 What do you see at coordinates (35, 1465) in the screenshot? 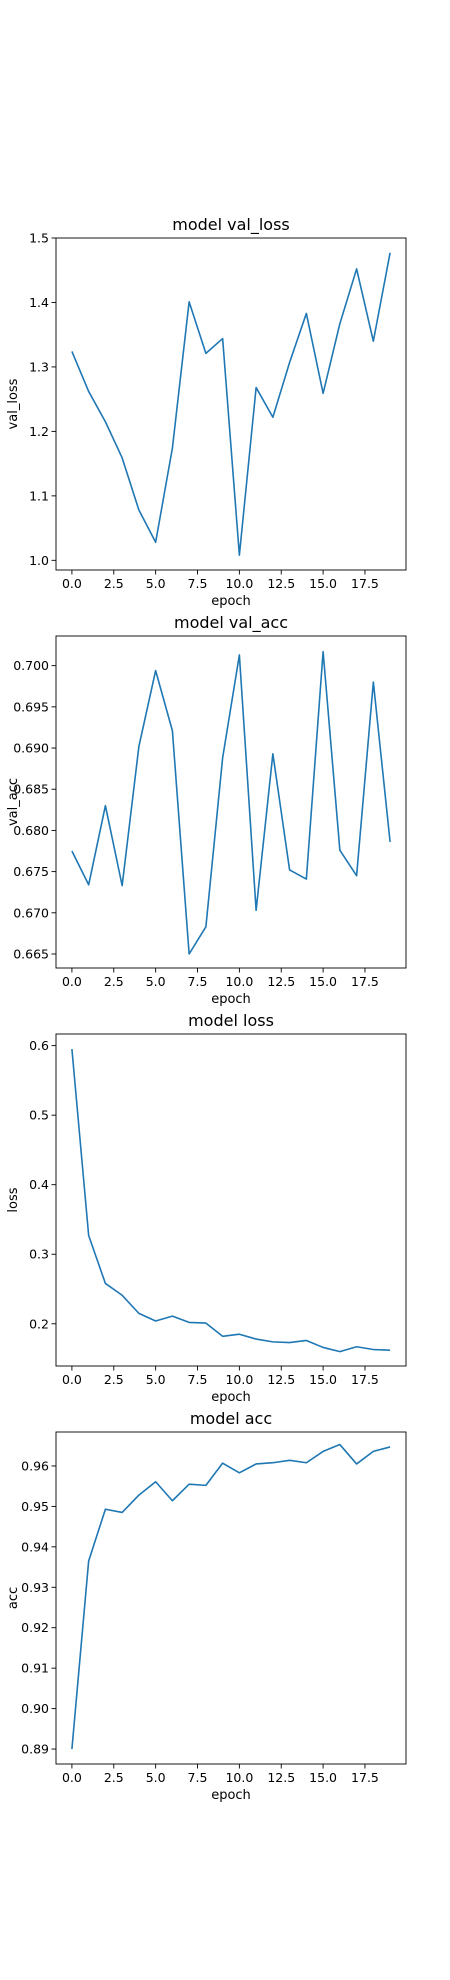
I see `y-tick-label: 0.96` at bounding box center [35, 1465].